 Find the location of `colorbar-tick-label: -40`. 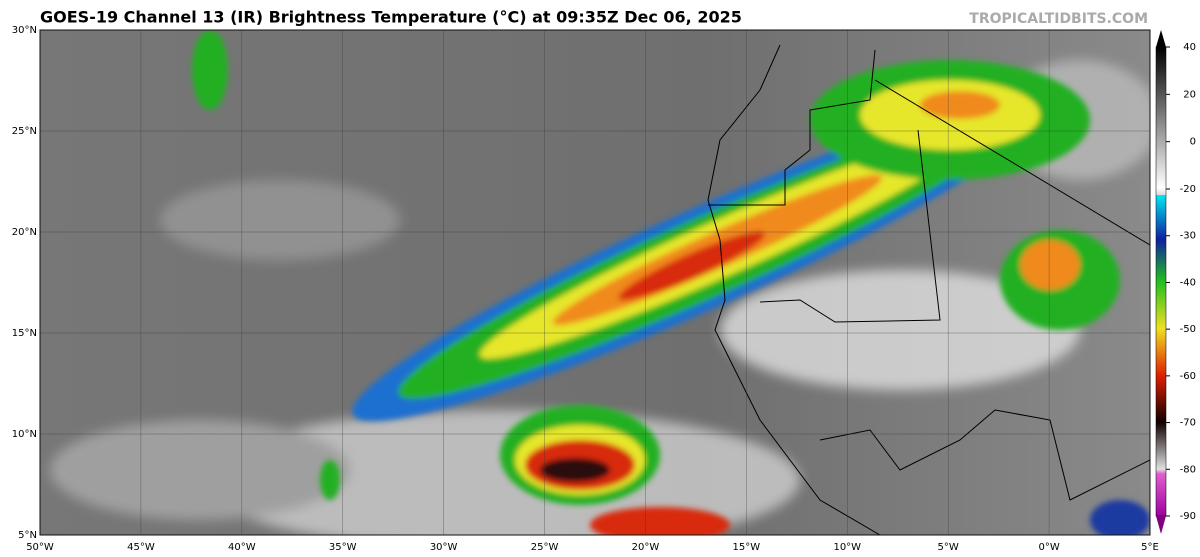

colorbar-tick-label: -40 is located at coordinates (1188, 282).